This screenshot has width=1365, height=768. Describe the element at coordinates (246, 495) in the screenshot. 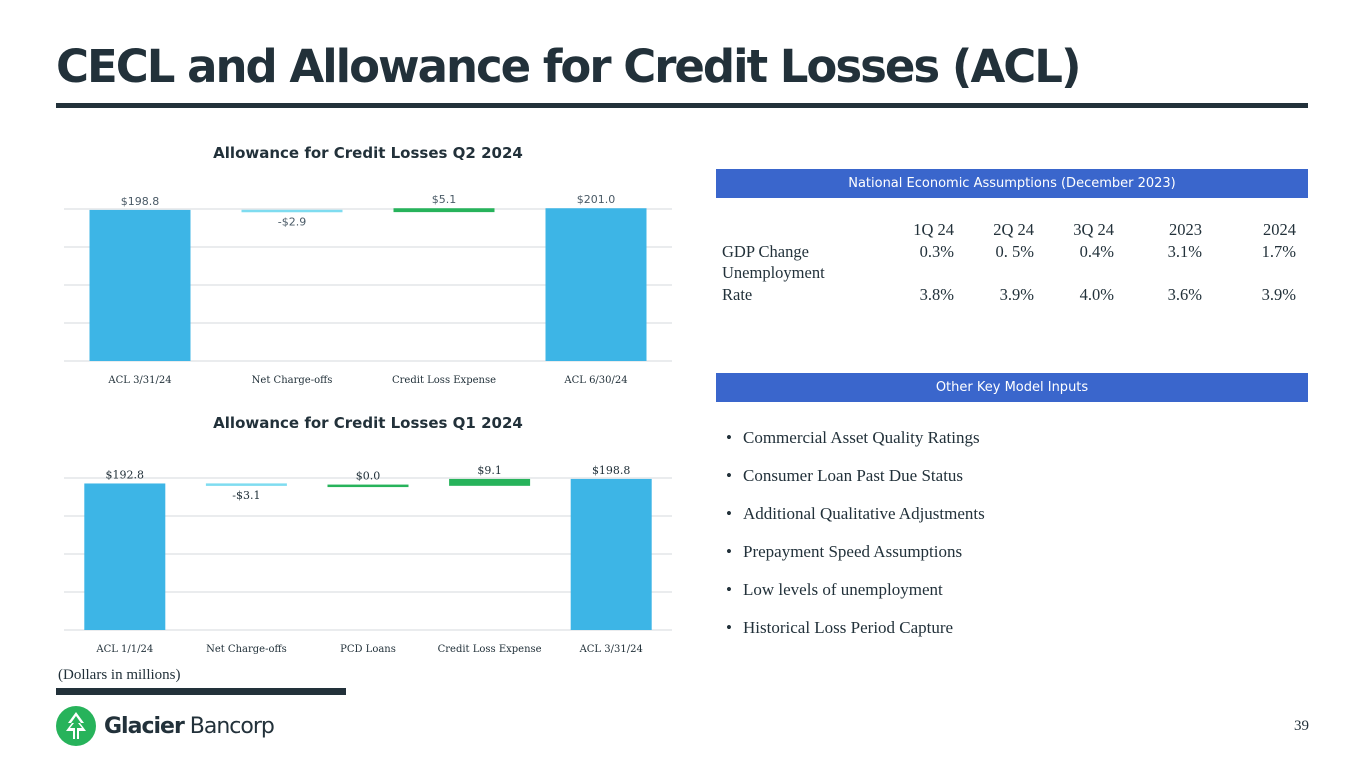

I see `data-label: -$3.1` at that location.